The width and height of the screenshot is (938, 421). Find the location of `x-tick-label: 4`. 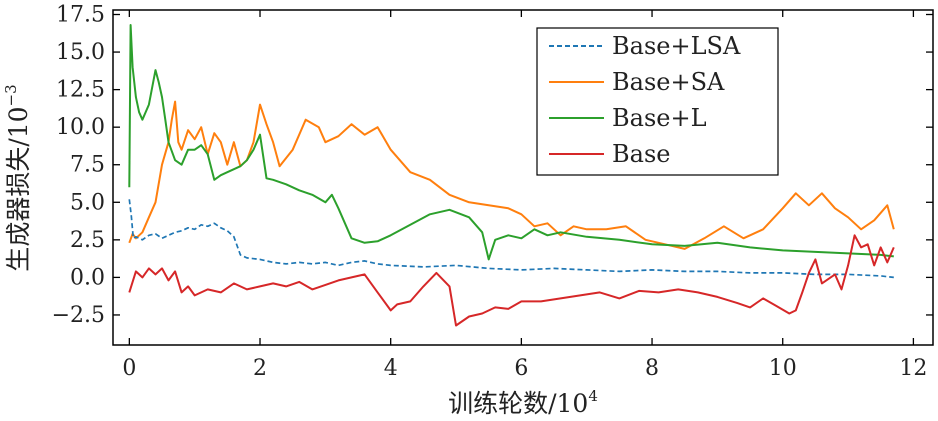

x-tick-label: 4 is located at coordinates (391, 368).